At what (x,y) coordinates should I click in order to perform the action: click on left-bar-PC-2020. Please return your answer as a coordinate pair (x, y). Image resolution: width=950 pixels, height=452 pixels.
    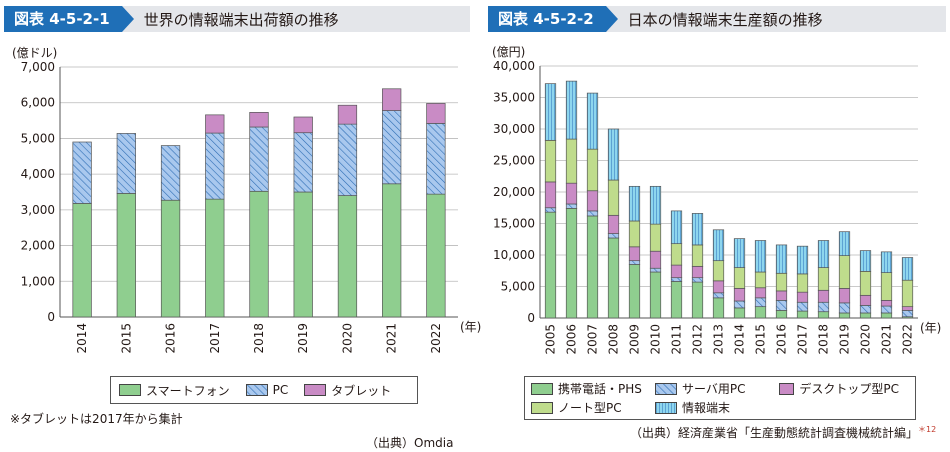
    Looking at the image, I should click on (347, 159).